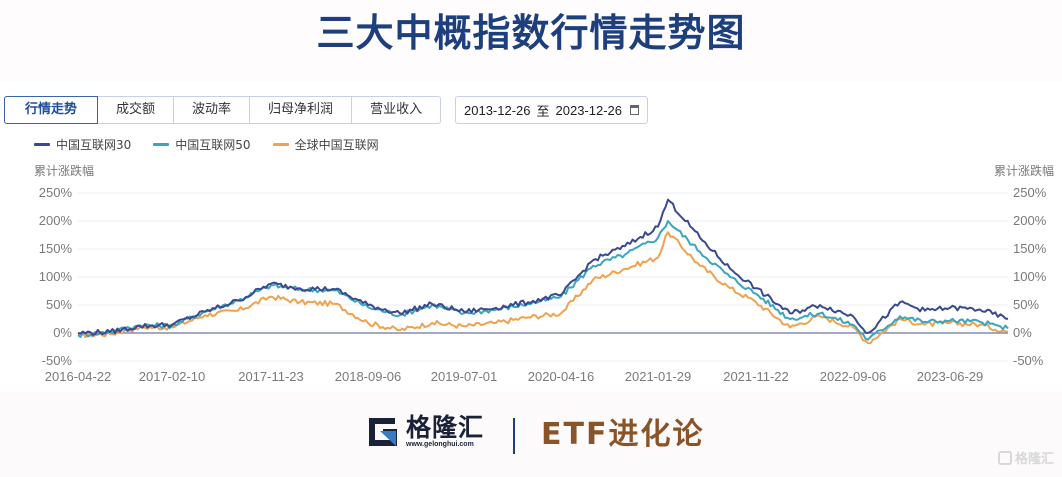 Image resolution: width=1062 pixels, height=477 pixels. Describe the element at coordinates (623, 434) in the screenshot. I see `brand-text: ETF进化论` at that location.